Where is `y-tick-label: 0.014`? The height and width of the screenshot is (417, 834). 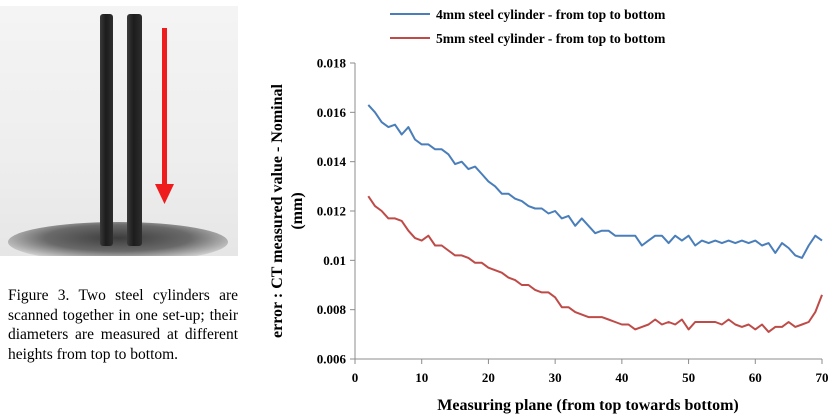
y-tick-label: 0.014 is located at coordinates (332, 161).